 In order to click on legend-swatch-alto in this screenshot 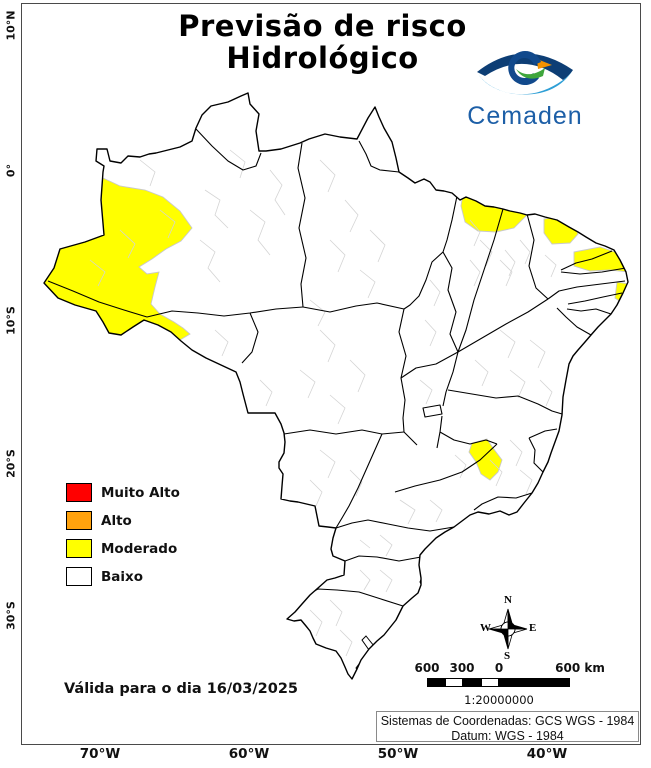, I will do `click(79, 520)`.